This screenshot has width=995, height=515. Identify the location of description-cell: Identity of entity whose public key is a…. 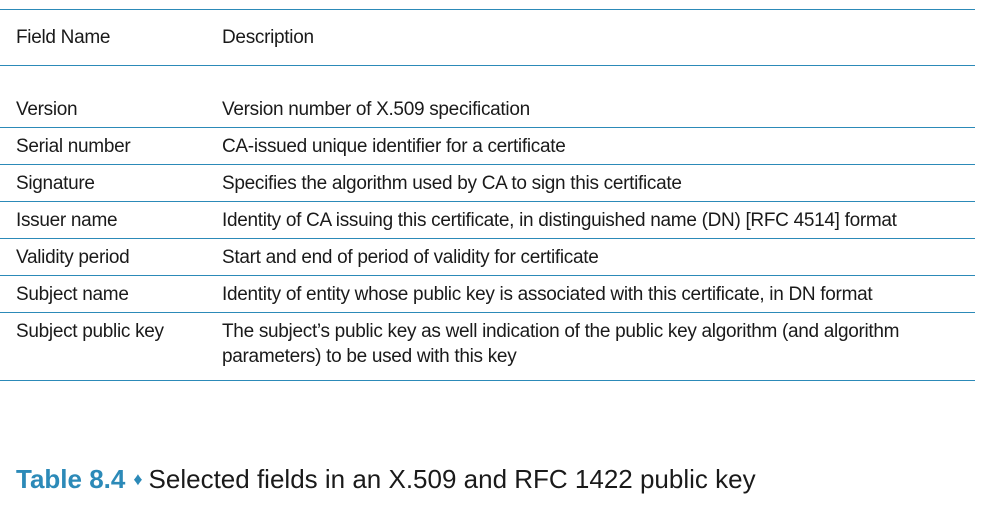
(598, 294).